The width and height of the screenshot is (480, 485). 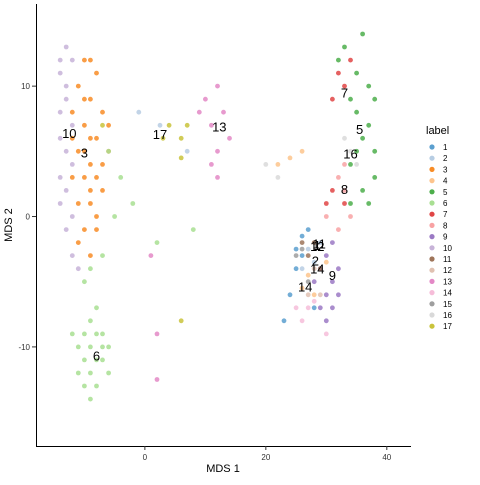 I want to click on legend-label-4: 4, so click(x=445, y=181).